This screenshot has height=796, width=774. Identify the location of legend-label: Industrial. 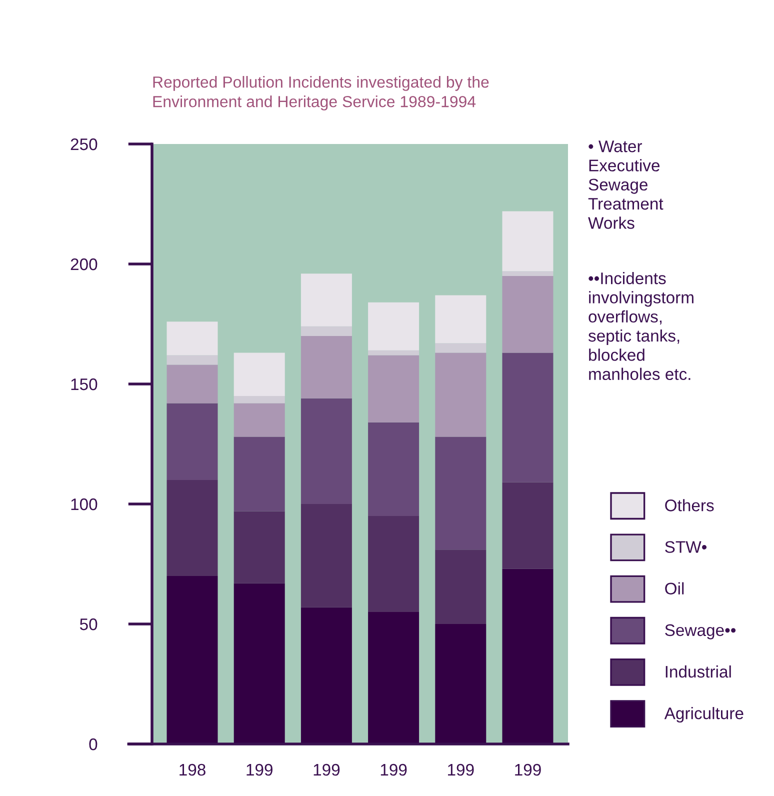
(698, 671).